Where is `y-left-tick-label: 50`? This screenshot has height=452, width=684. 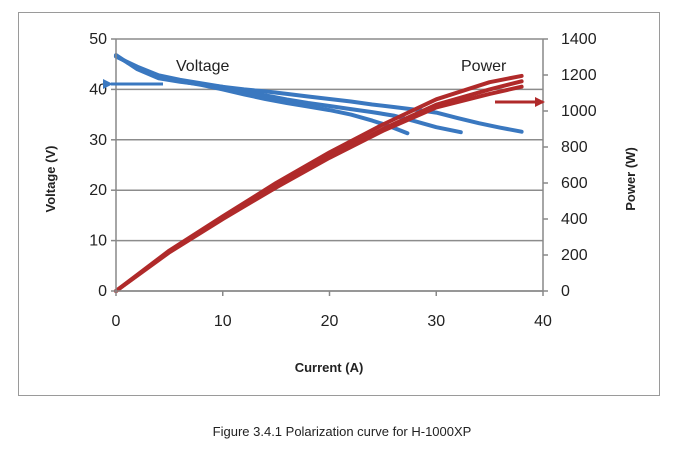 y-left-tick-label: 50 is located at coordinates (98, 39).